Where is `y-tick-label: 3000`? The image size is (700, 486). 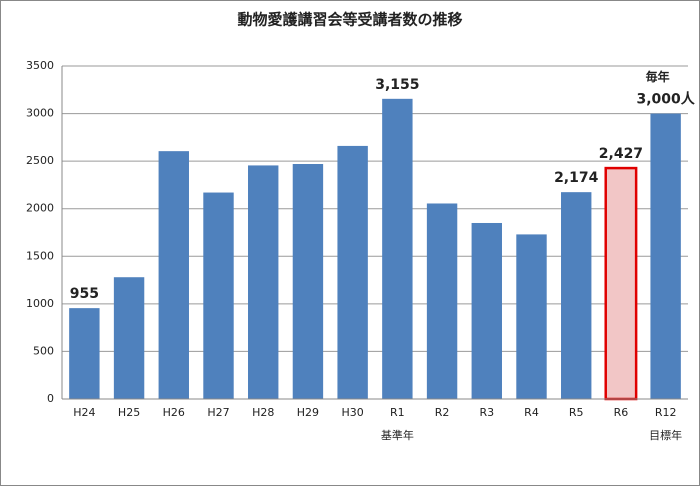
y-tick-label: 3000 is located at coordinates (40, 113).